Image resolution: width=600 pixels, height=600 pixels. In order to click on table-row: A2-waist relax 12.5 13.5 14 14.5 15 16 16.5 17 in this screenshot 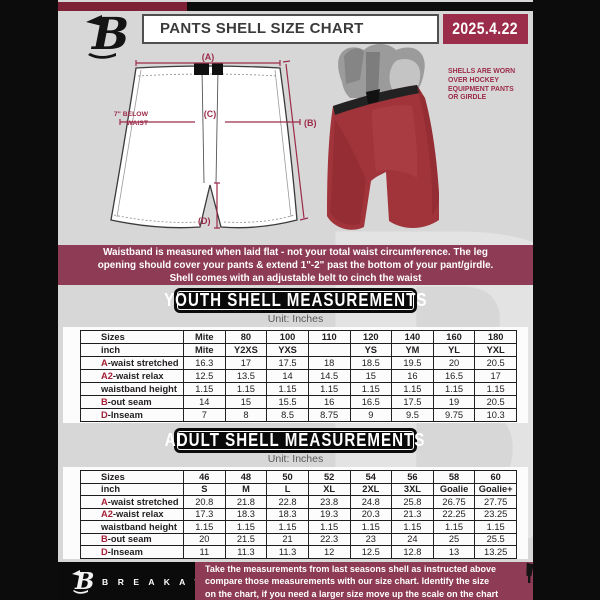, I will do `click(298, 376)`.